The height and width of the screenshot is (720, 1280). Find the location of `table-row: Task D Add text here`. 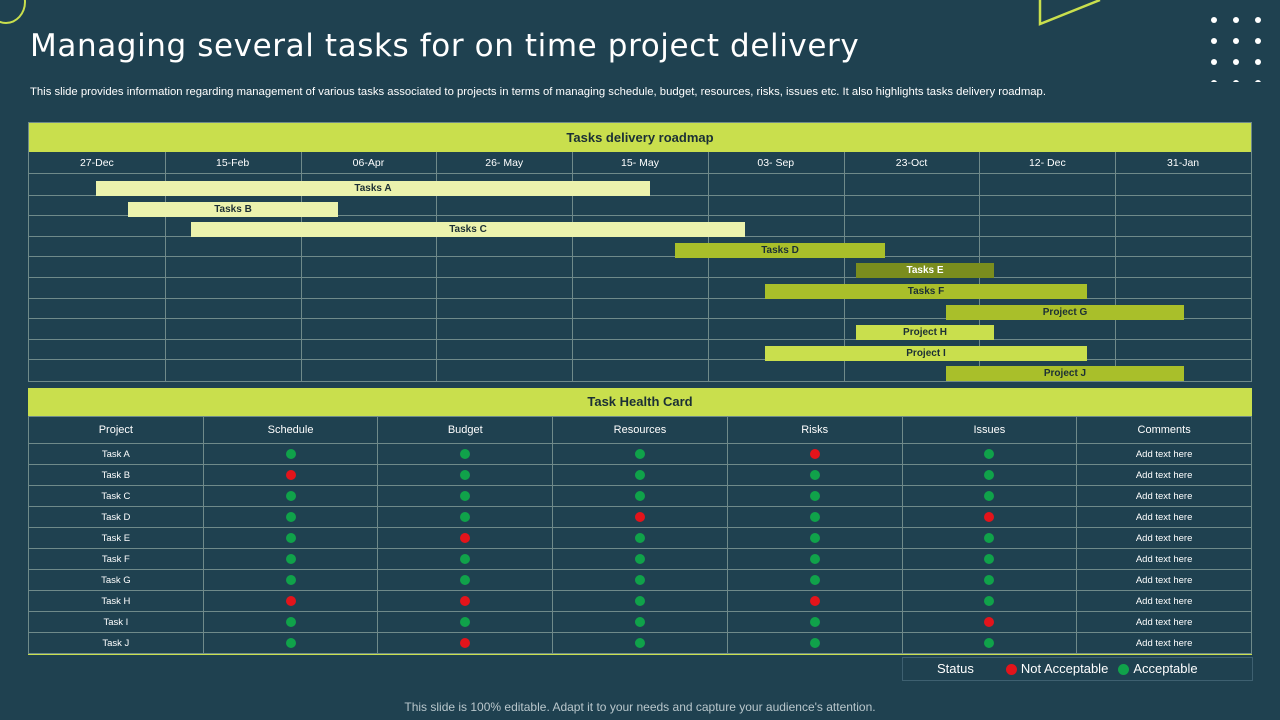

table-row: Task D Add text here is located at coordinates (640, 517).